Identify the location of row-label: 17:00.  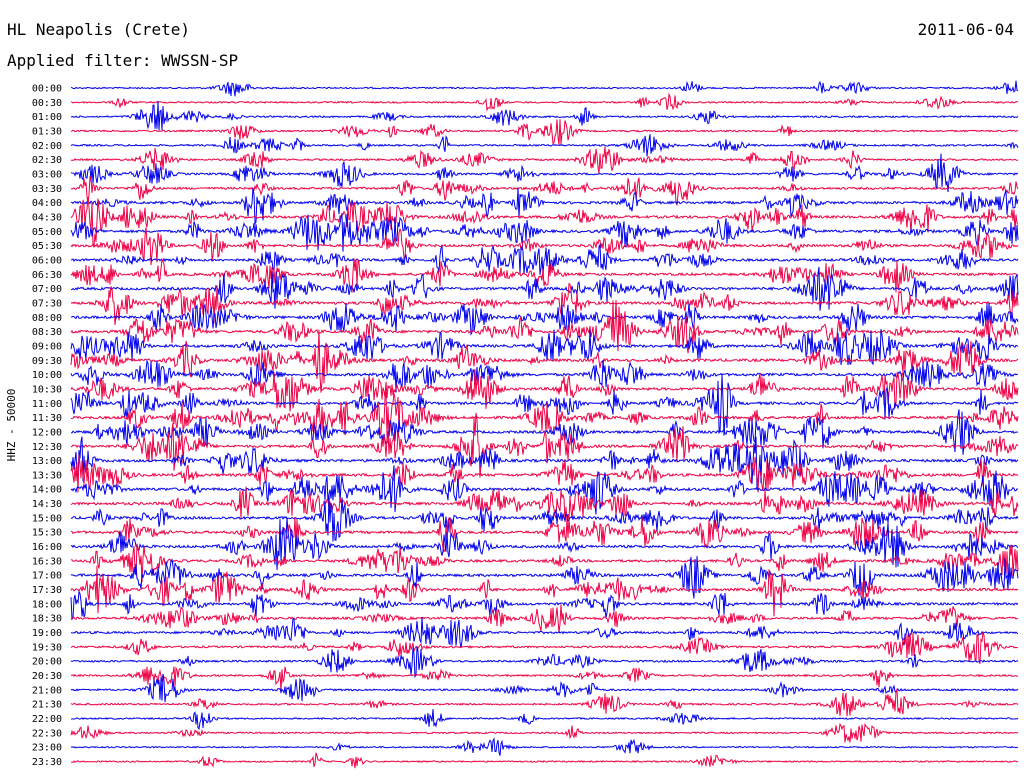
(47, 576).